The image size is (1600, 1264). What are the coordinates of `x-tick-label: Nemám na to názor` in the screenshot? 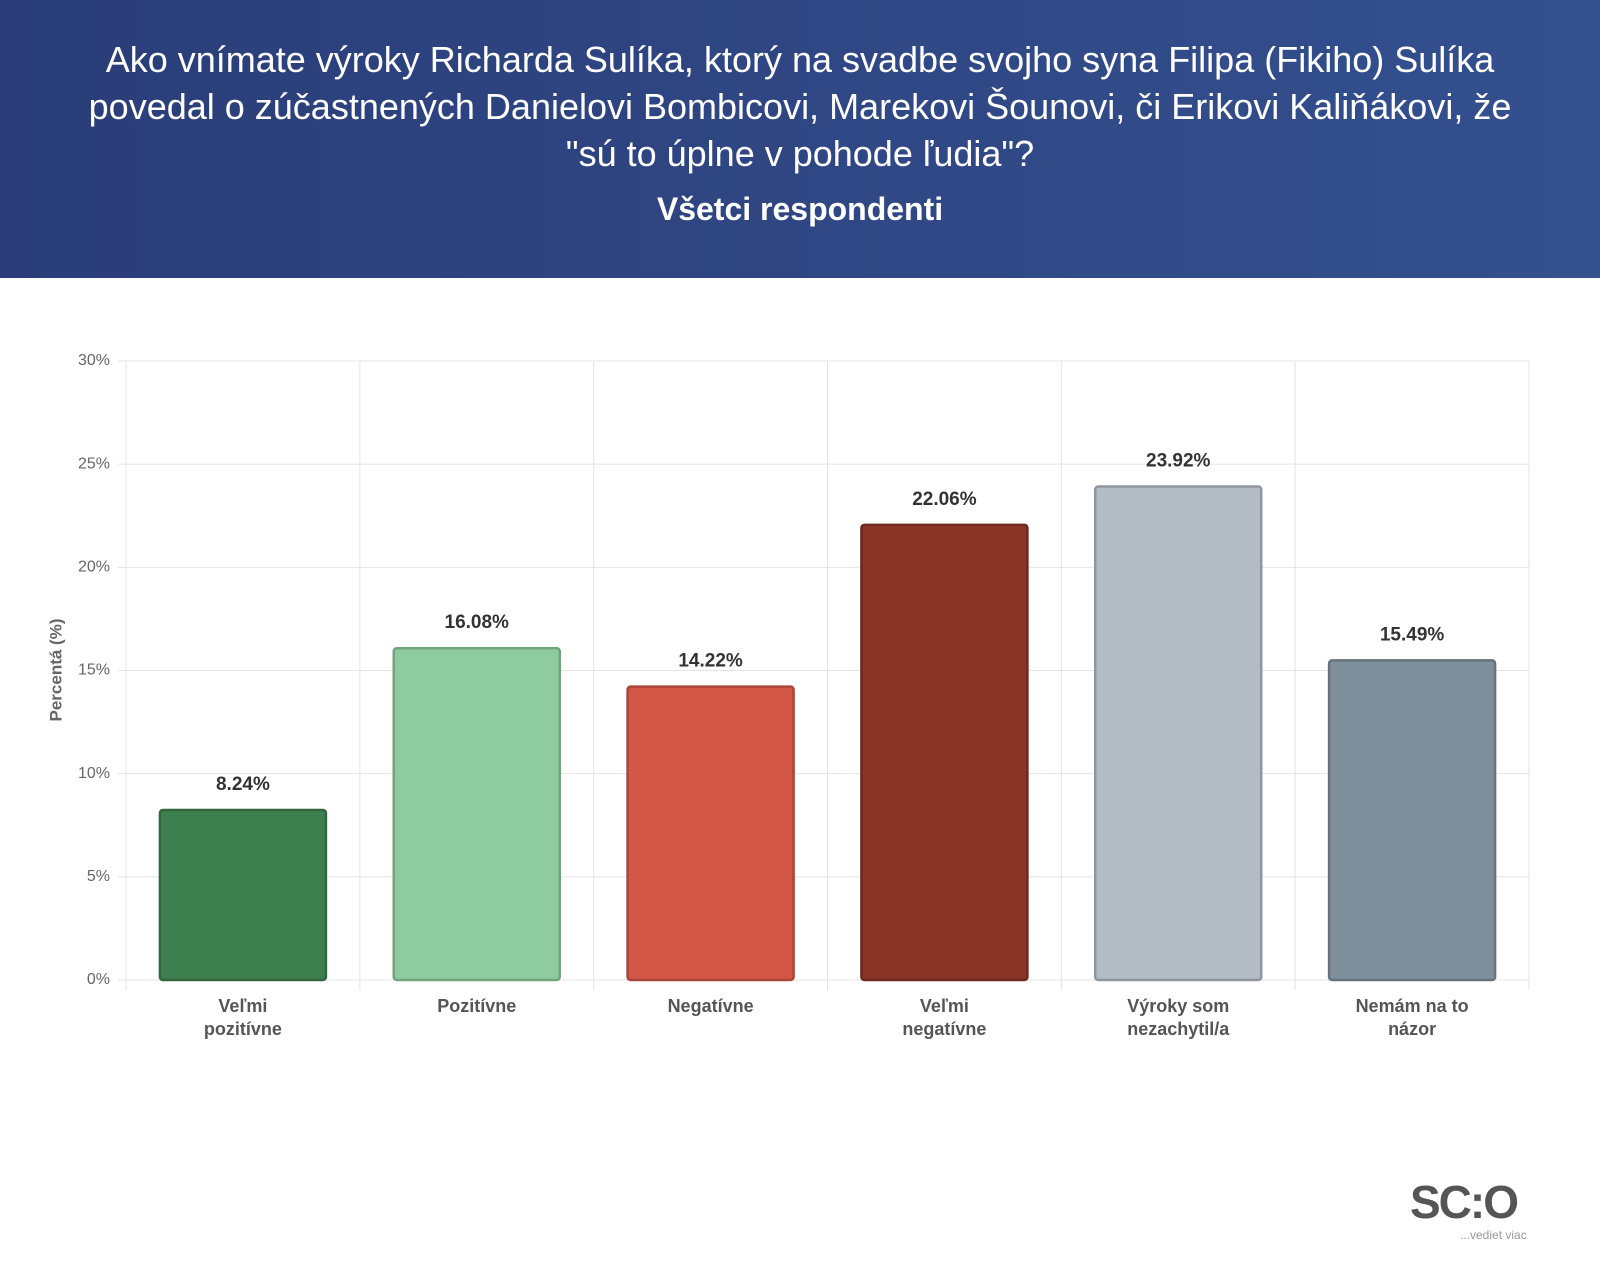 It's located at (1412, 1017).